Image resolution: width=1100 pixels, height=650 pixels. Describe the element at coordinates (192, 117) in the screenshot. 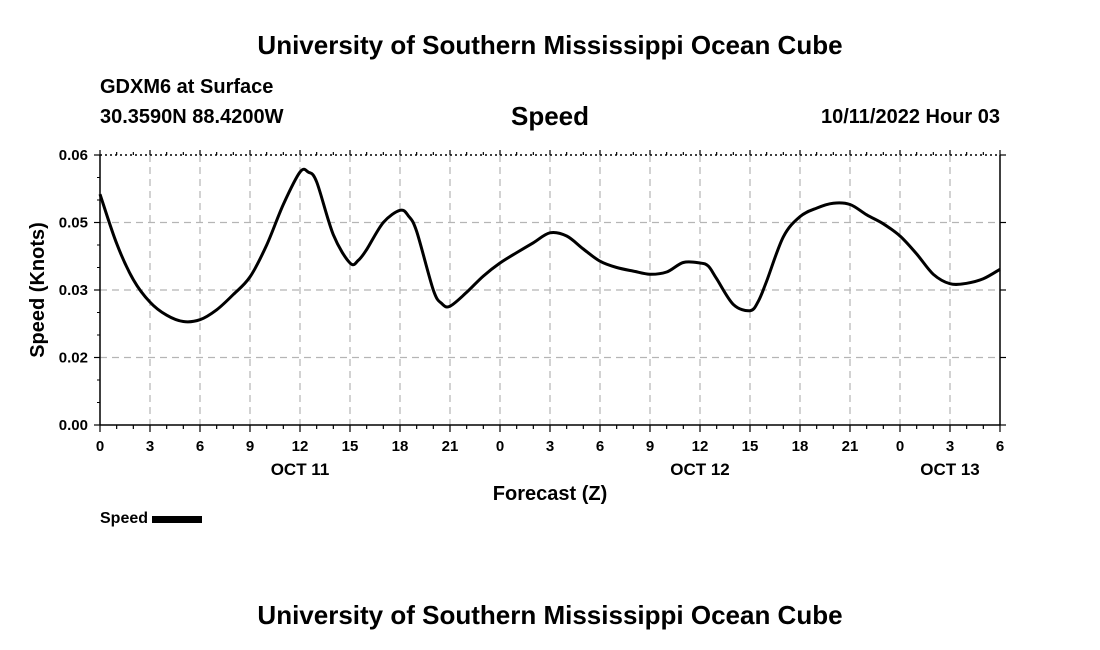

I see `coordinates-label: 30.3590N 88.4200W` at that location.